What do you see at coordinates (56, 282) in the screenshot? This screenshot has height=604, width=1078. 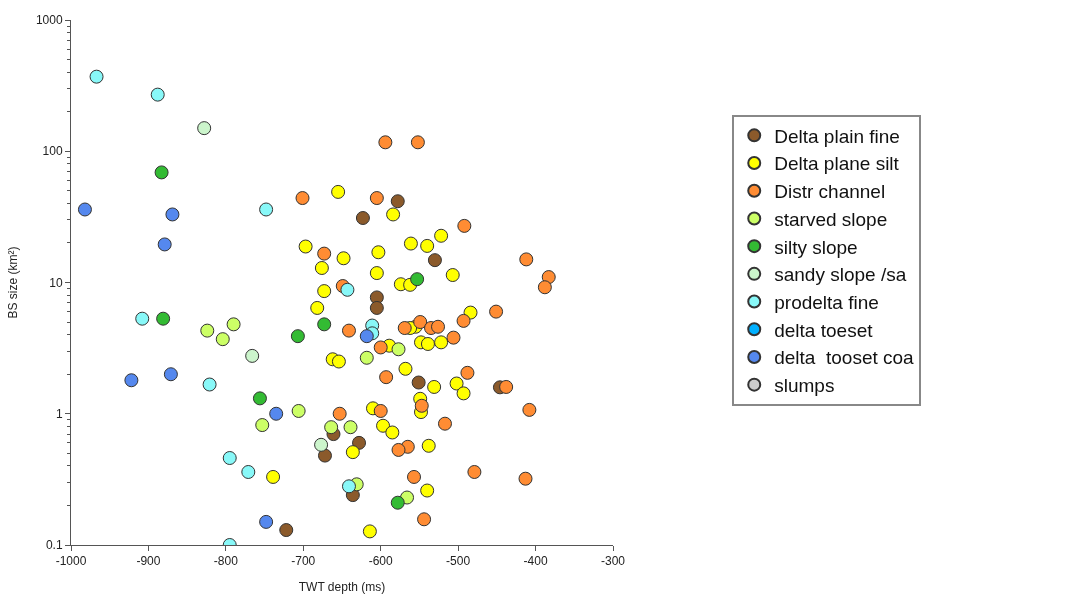 I see `y-tick-label: 10` at bounding box center [56, 282].